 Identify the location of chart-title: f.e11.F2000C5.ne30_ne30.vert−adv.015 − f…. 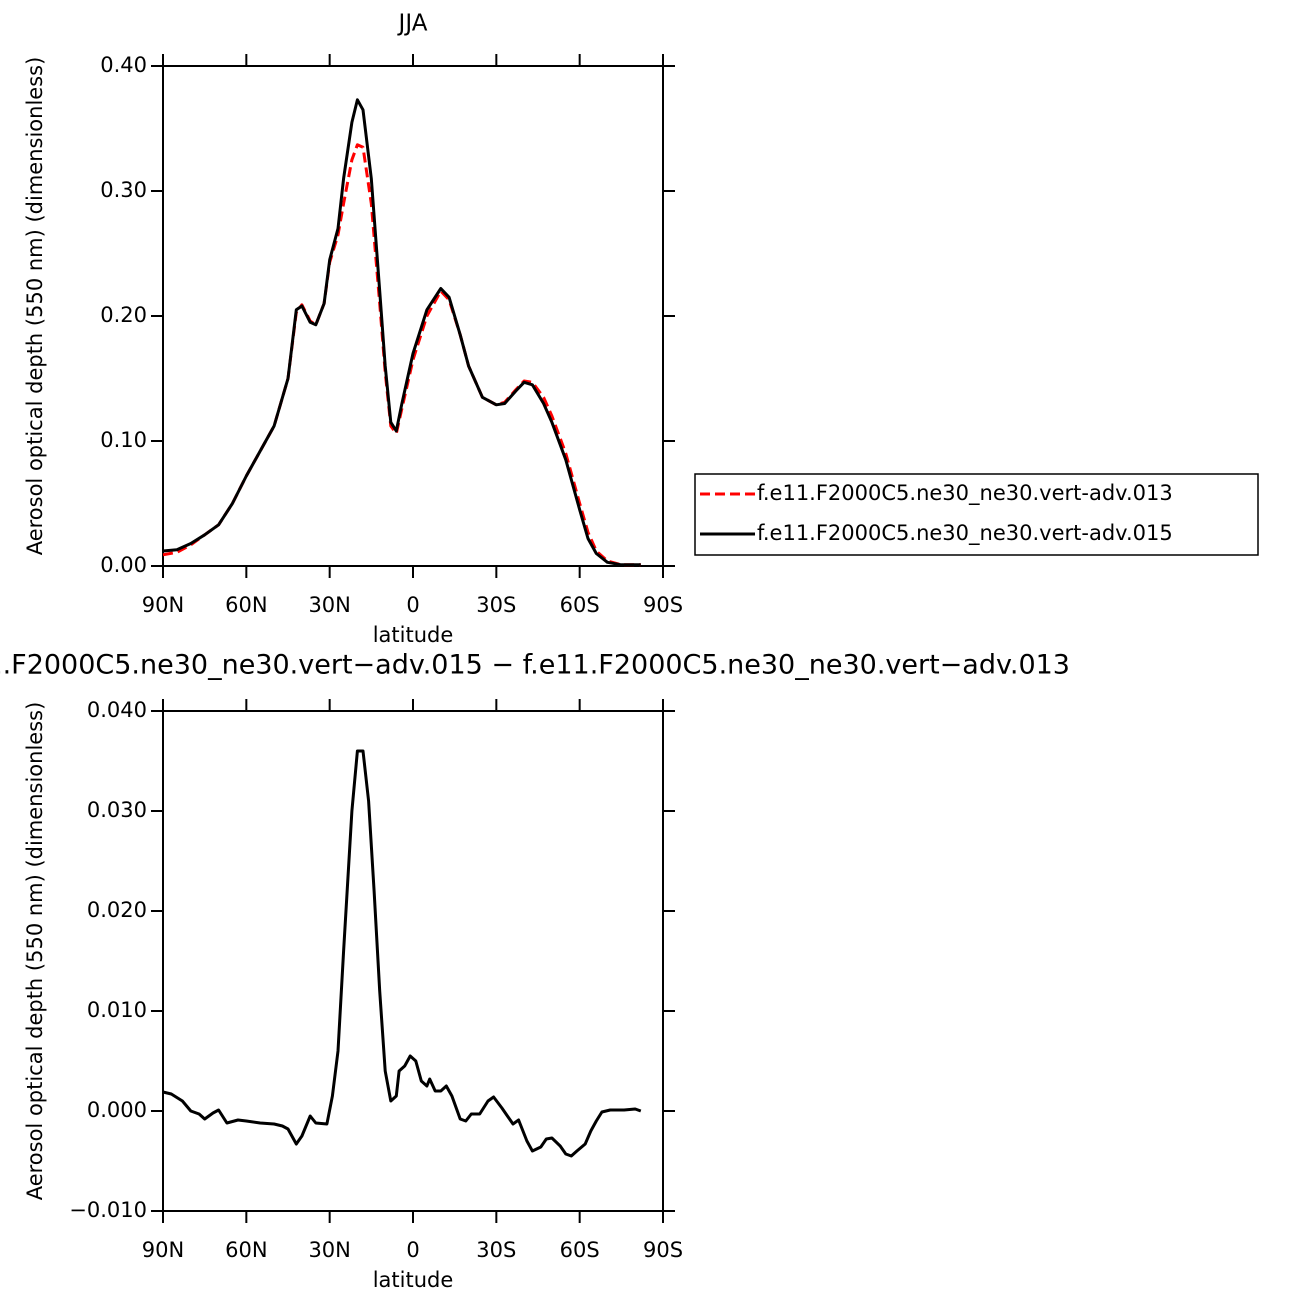
(535, 665).